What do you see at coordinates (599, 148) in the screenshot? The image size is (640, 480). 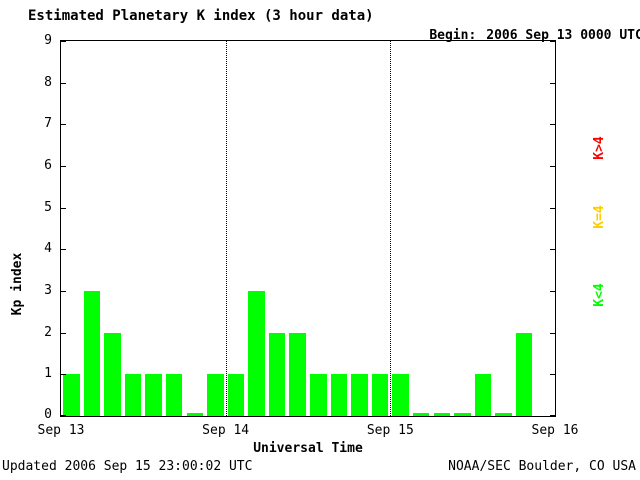 I see `legend-k-gt-4: K>4` at bounding box center [599, 148].